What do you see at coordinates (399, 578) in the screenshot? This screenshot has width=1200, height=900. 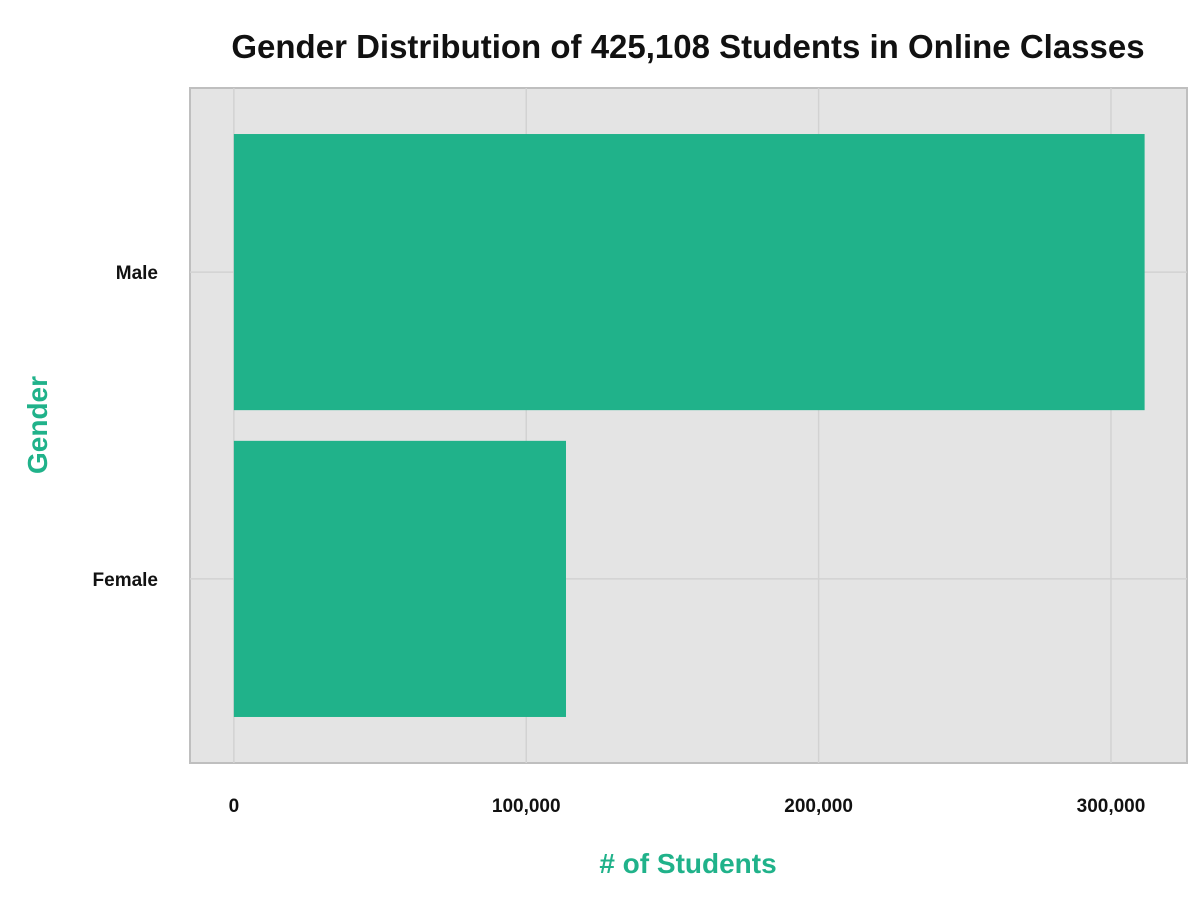 I see `bar-female` at bounding box center [399, 578].